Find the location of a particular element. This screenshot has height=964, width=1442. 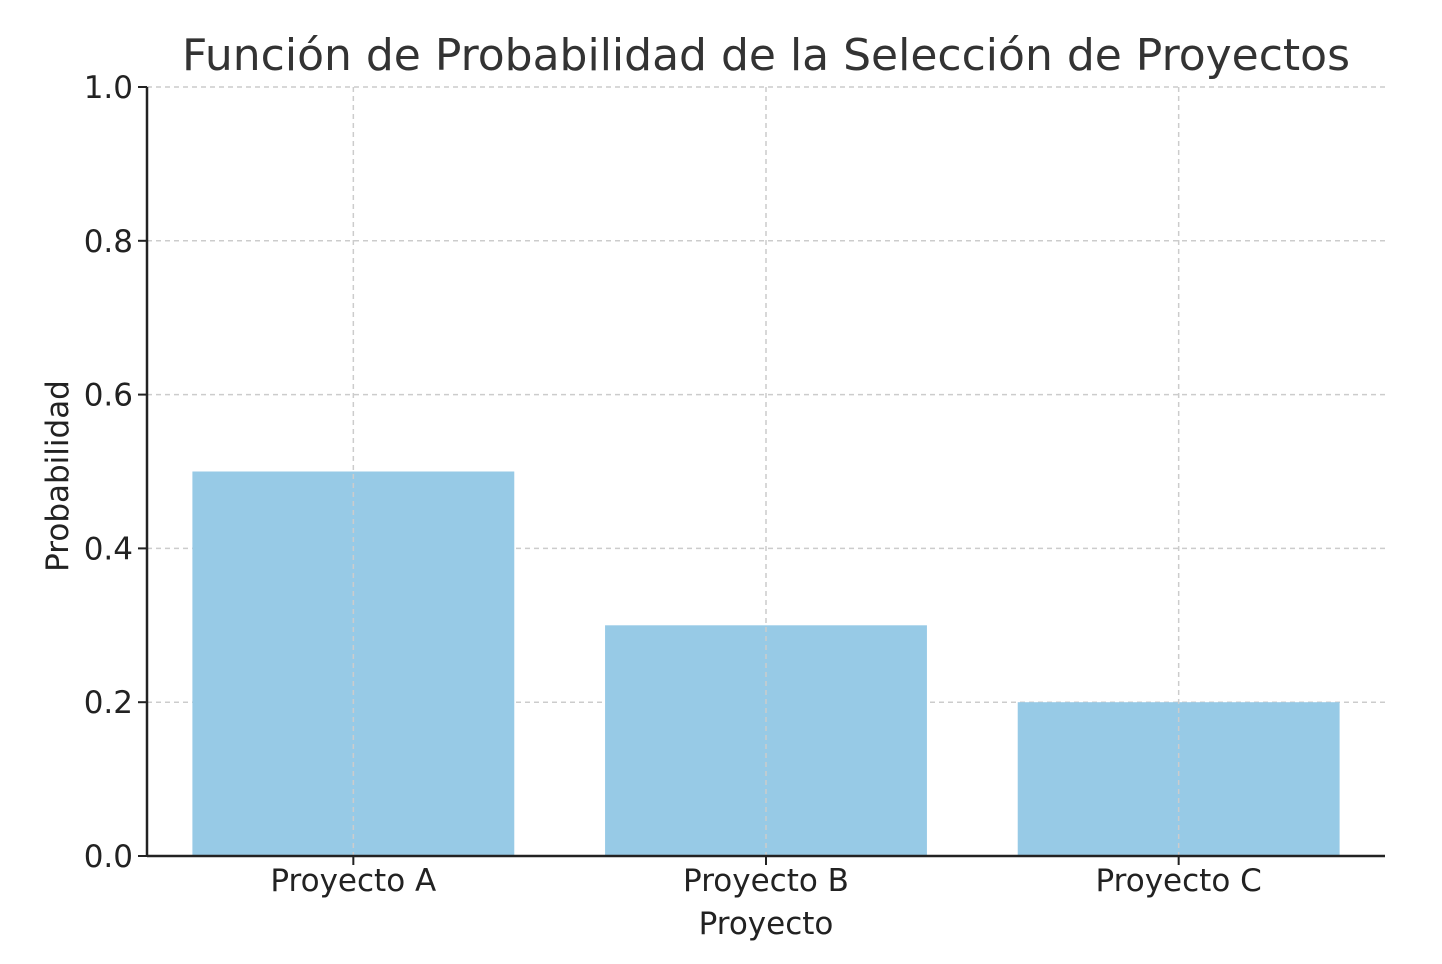

x-tick-label: Proyecto C is located at coordinates (1179, 881).